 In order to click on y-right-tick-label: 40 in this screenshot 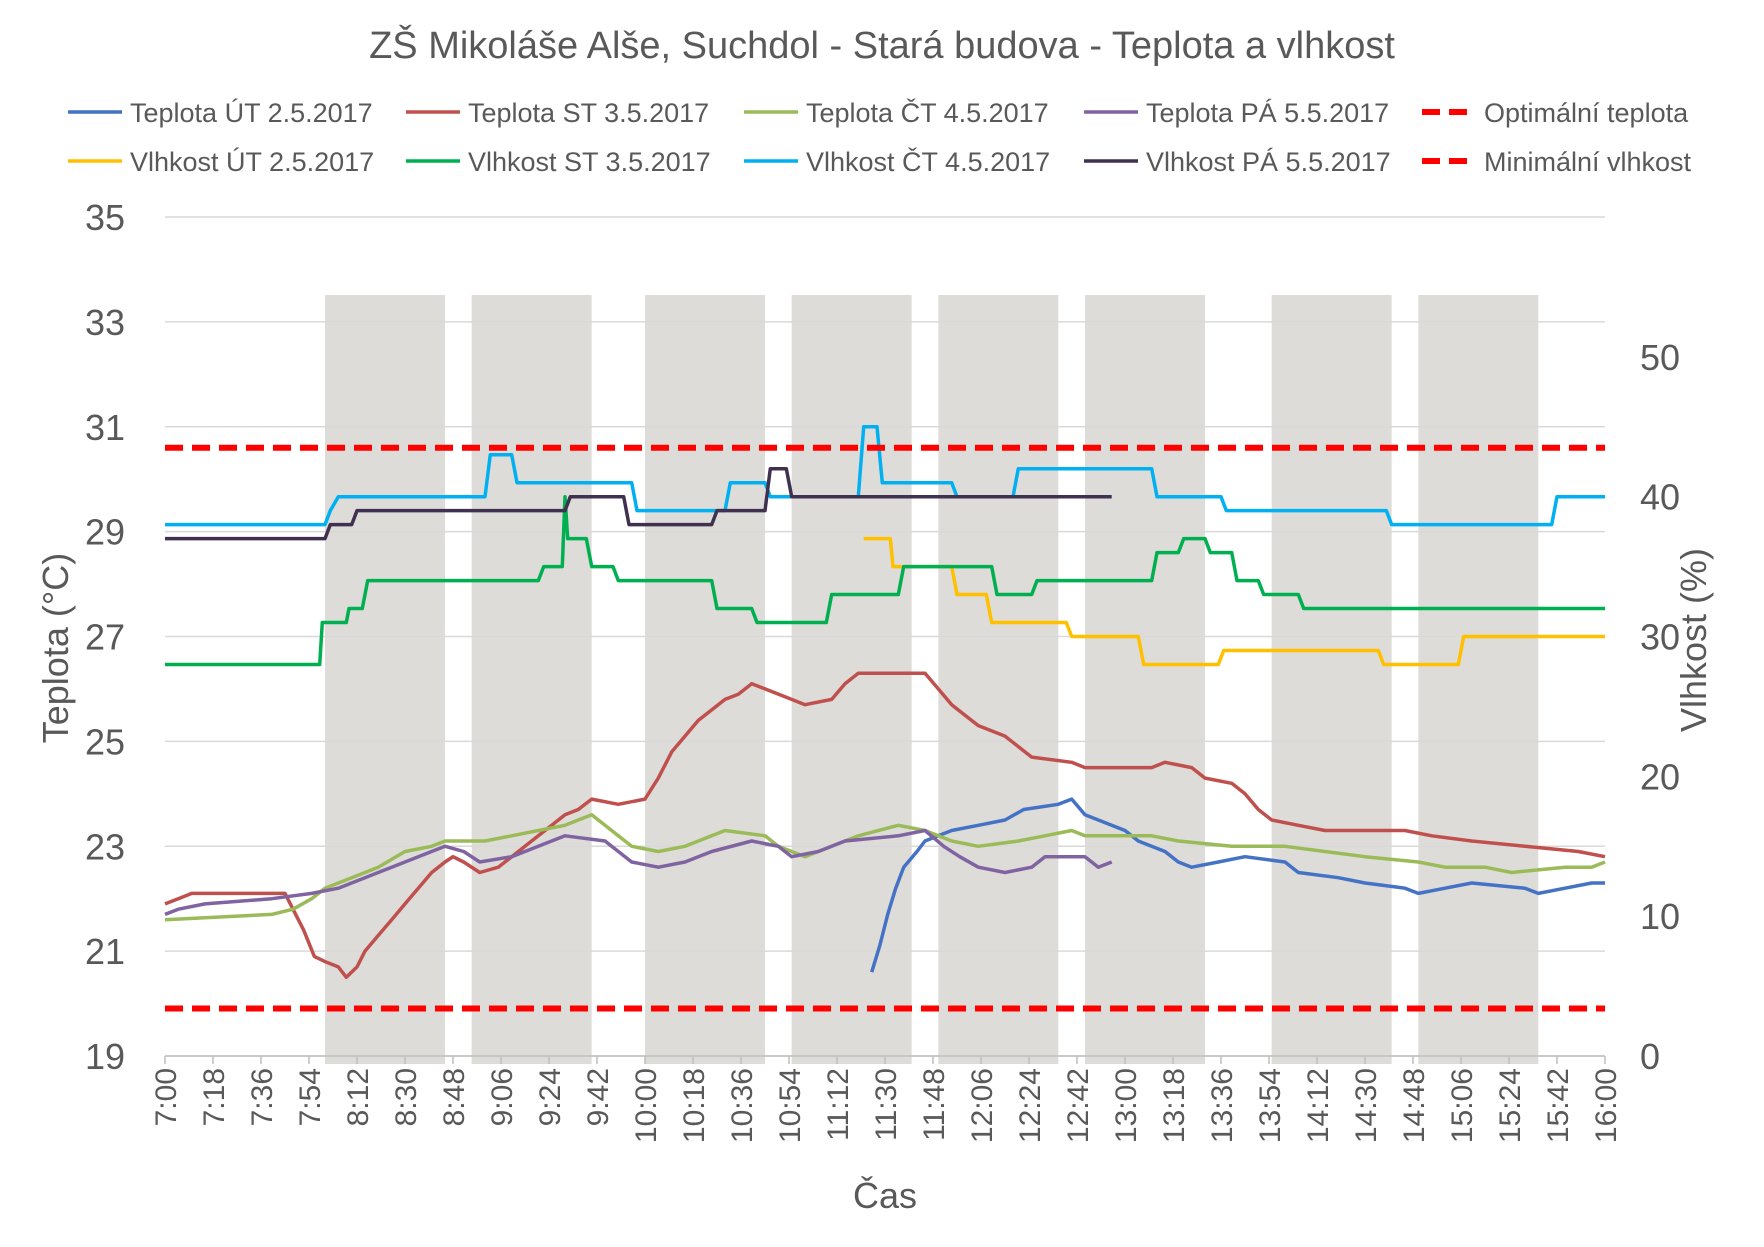, I will do `click(1660, 497)`.